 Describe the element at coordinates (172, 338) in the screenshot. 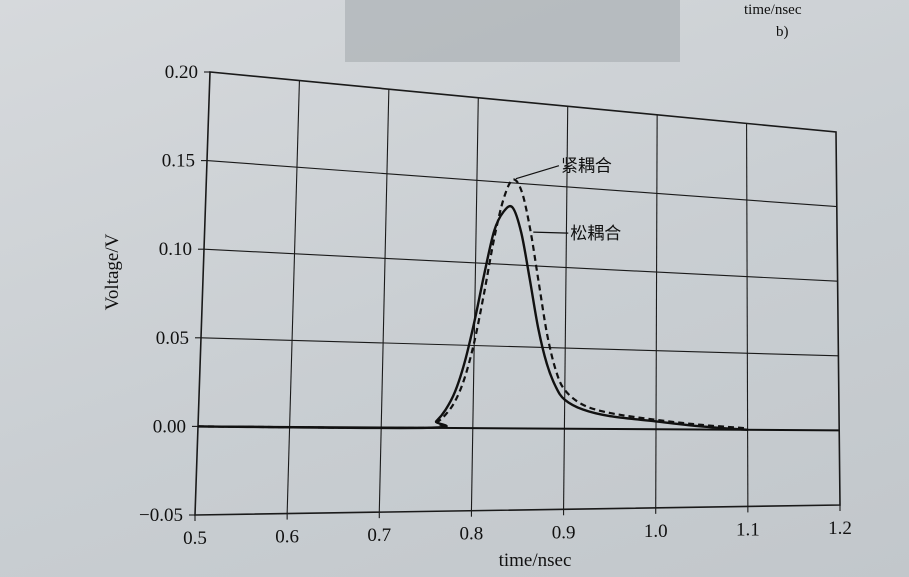

I see `y-tick-label: 0.05` at that location.